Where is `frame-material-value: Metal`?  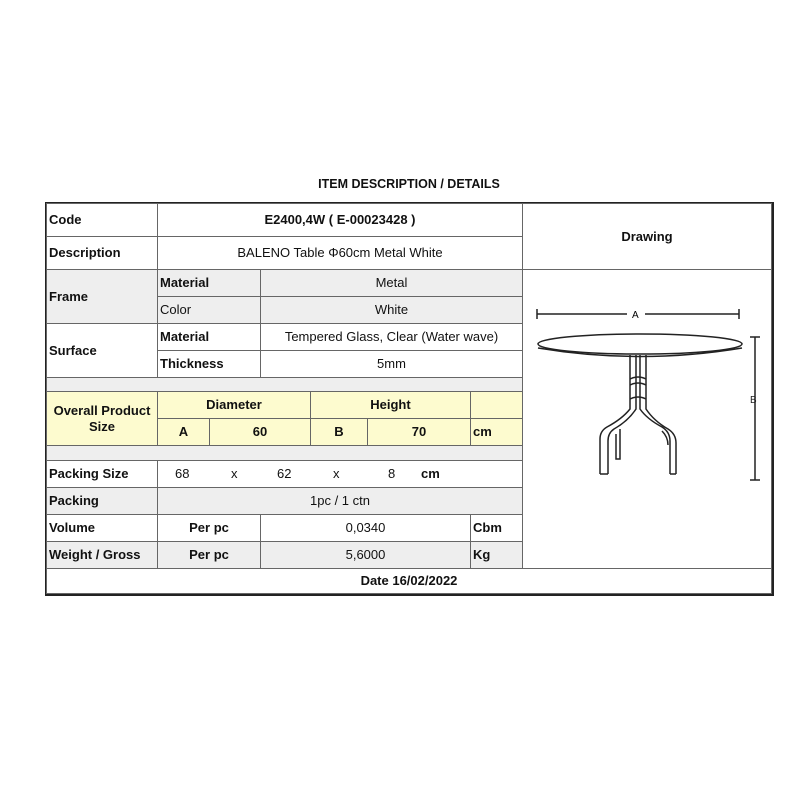
frame-material-value: Metal is located at coordinates (391, 283).